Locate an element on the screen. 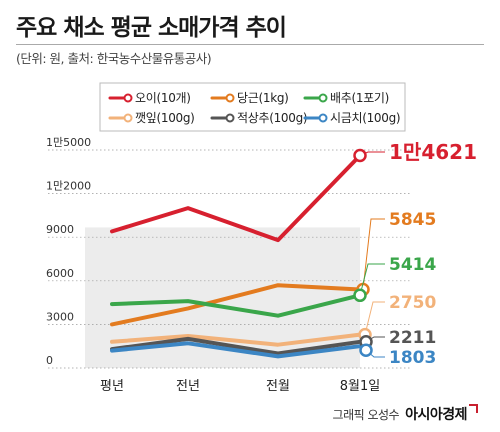 Image resolution: width=500 pixels, height=432 pixels. legend-label: 배추(1포기) is located at coordinates (359, 98).